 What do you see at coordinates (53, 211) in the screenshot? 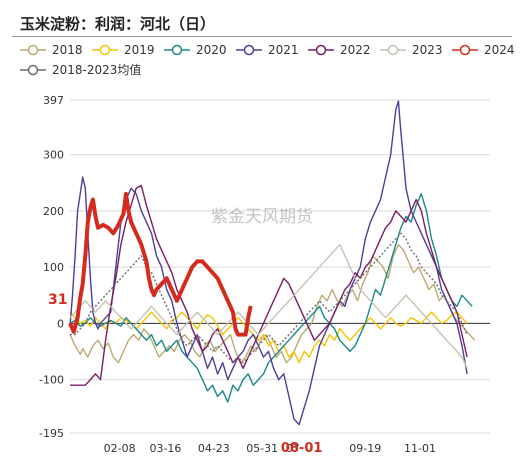
I see `y-tick-label: 200` at bounding box center [53, 211].